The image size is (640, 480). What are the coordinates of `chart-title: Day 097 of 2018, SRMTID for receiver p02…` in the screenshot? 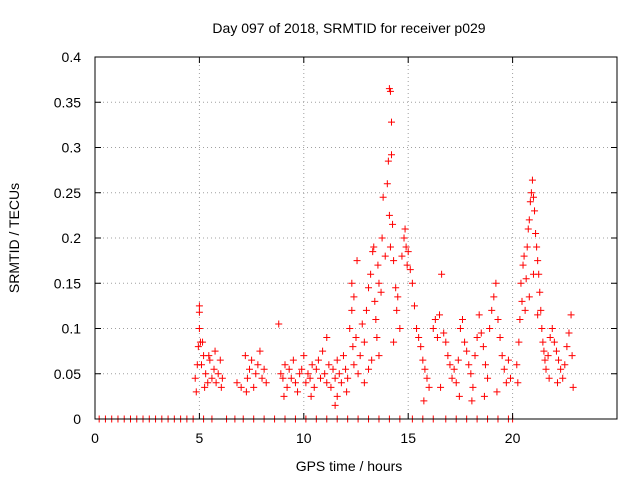 It's located at (348, 28).